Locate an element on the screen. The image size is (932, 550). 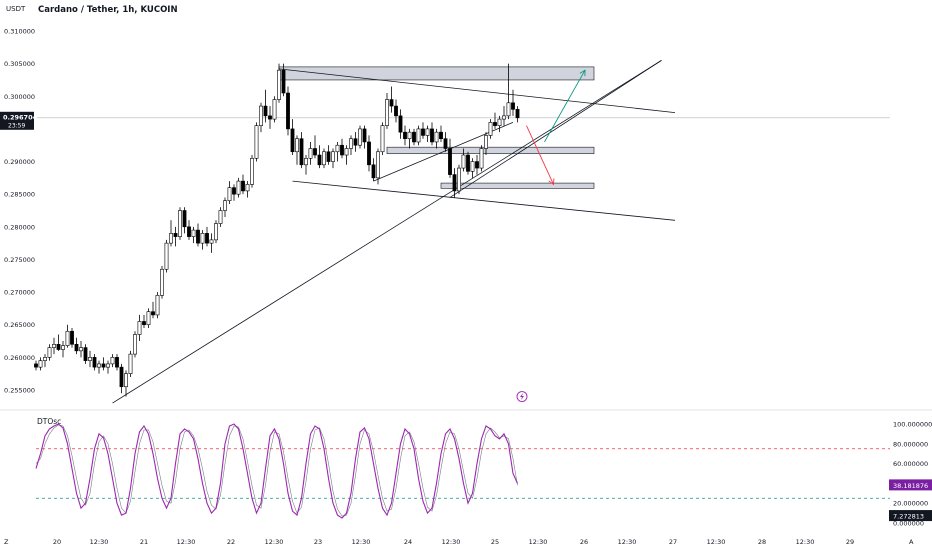
time-tick-label: 26 is located at coordinates (584, 542).